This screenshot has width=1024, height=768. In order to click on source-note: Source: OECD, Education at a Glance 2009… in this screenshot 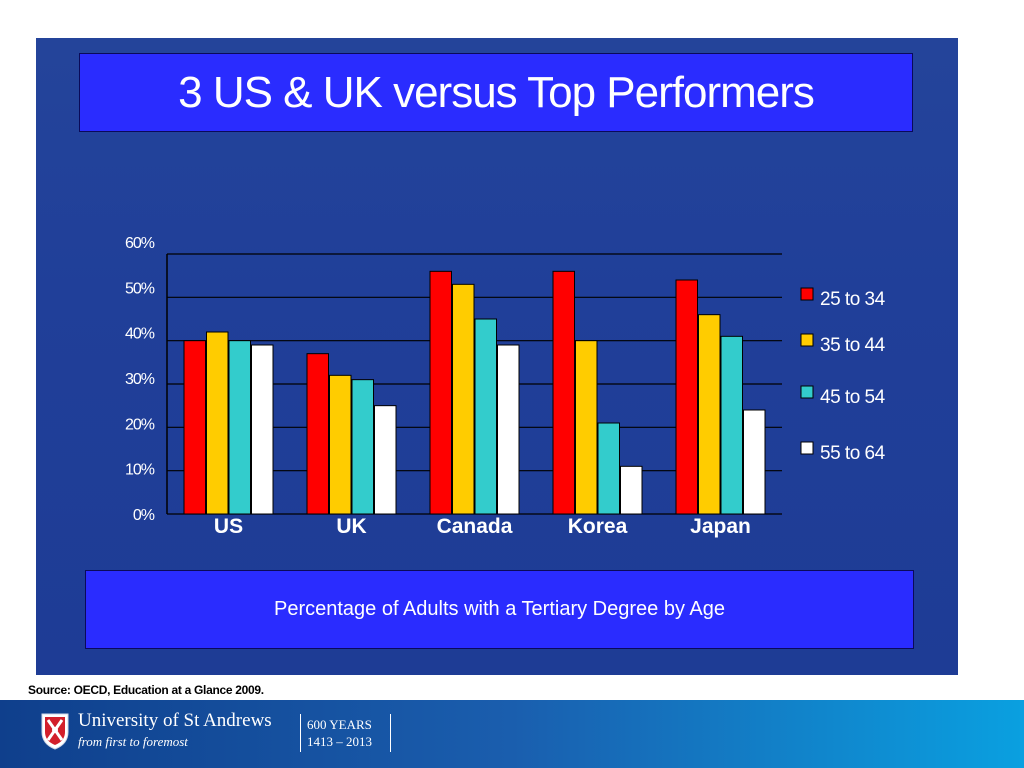, I will do `click(146, 690)`.